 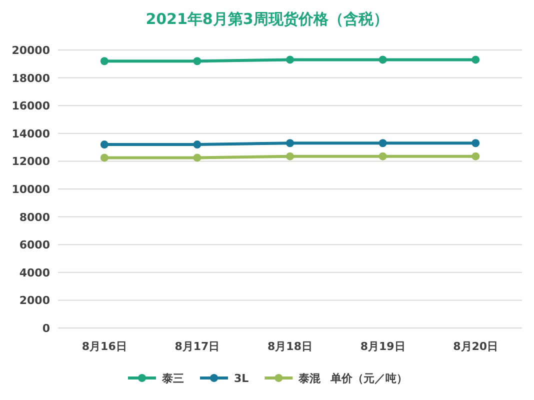 What do you see at coordinates (267, 19) in the screenshot?
I see `chart-title: 2021年8月第3周现货价格（含税）` at bounding box center [267, 19].